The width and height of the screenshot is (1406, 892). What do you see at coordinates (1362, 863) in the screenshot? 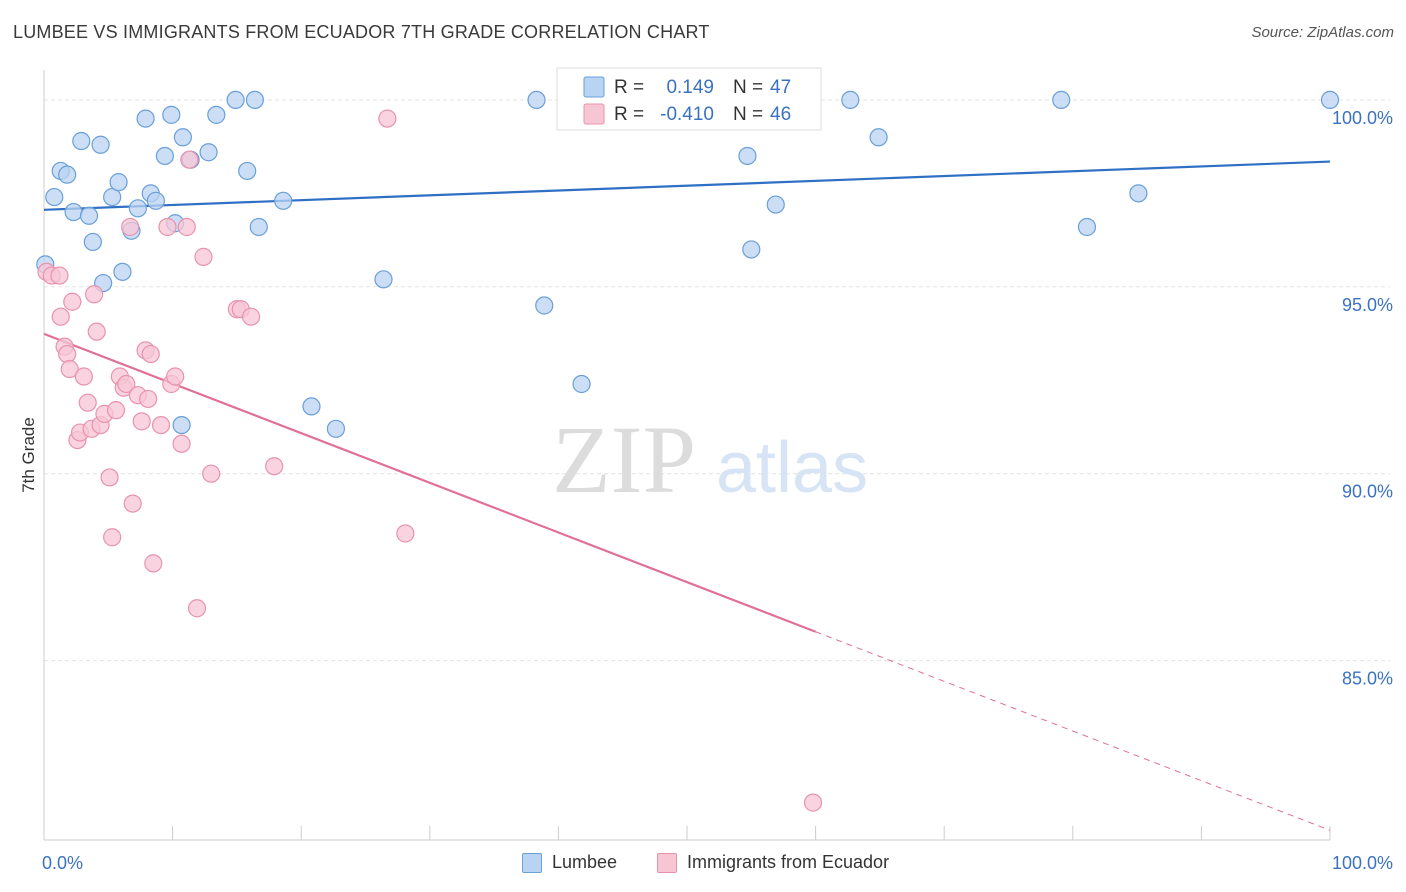
I see `x-tick-label-max: 100.0%` at bounding box center [1362, 863].